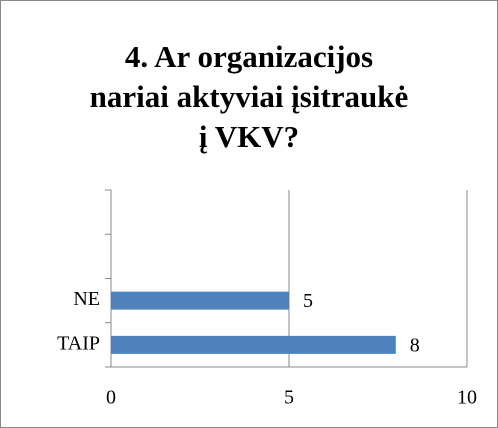 This screenshot has height=428, width=498. Describe the element at coordinates (249, 136) in the screenshot. I see `chart-title: į VKV?` at that location.